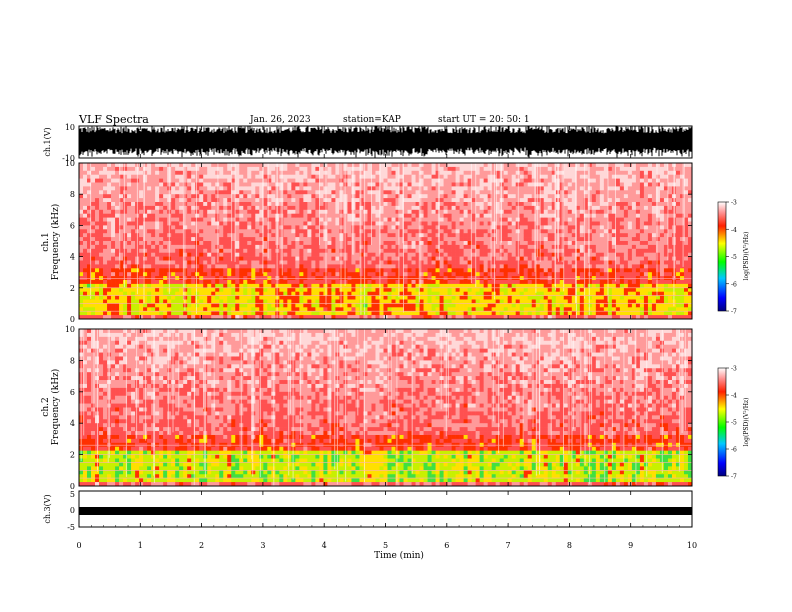 The image size is (792, 612). I want to click on ch1-ytick-top: 10, so click(70, 127).